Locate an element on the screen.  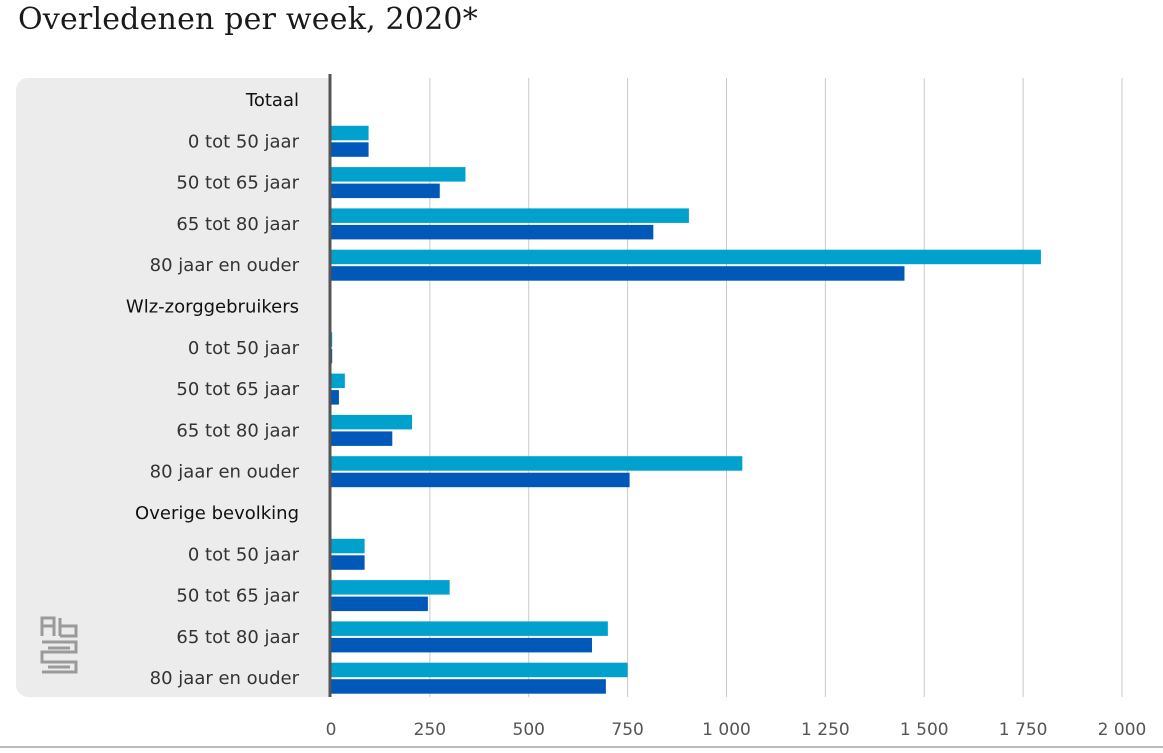
x-tick-label: 1 000 is located at coordinates (726, 730).